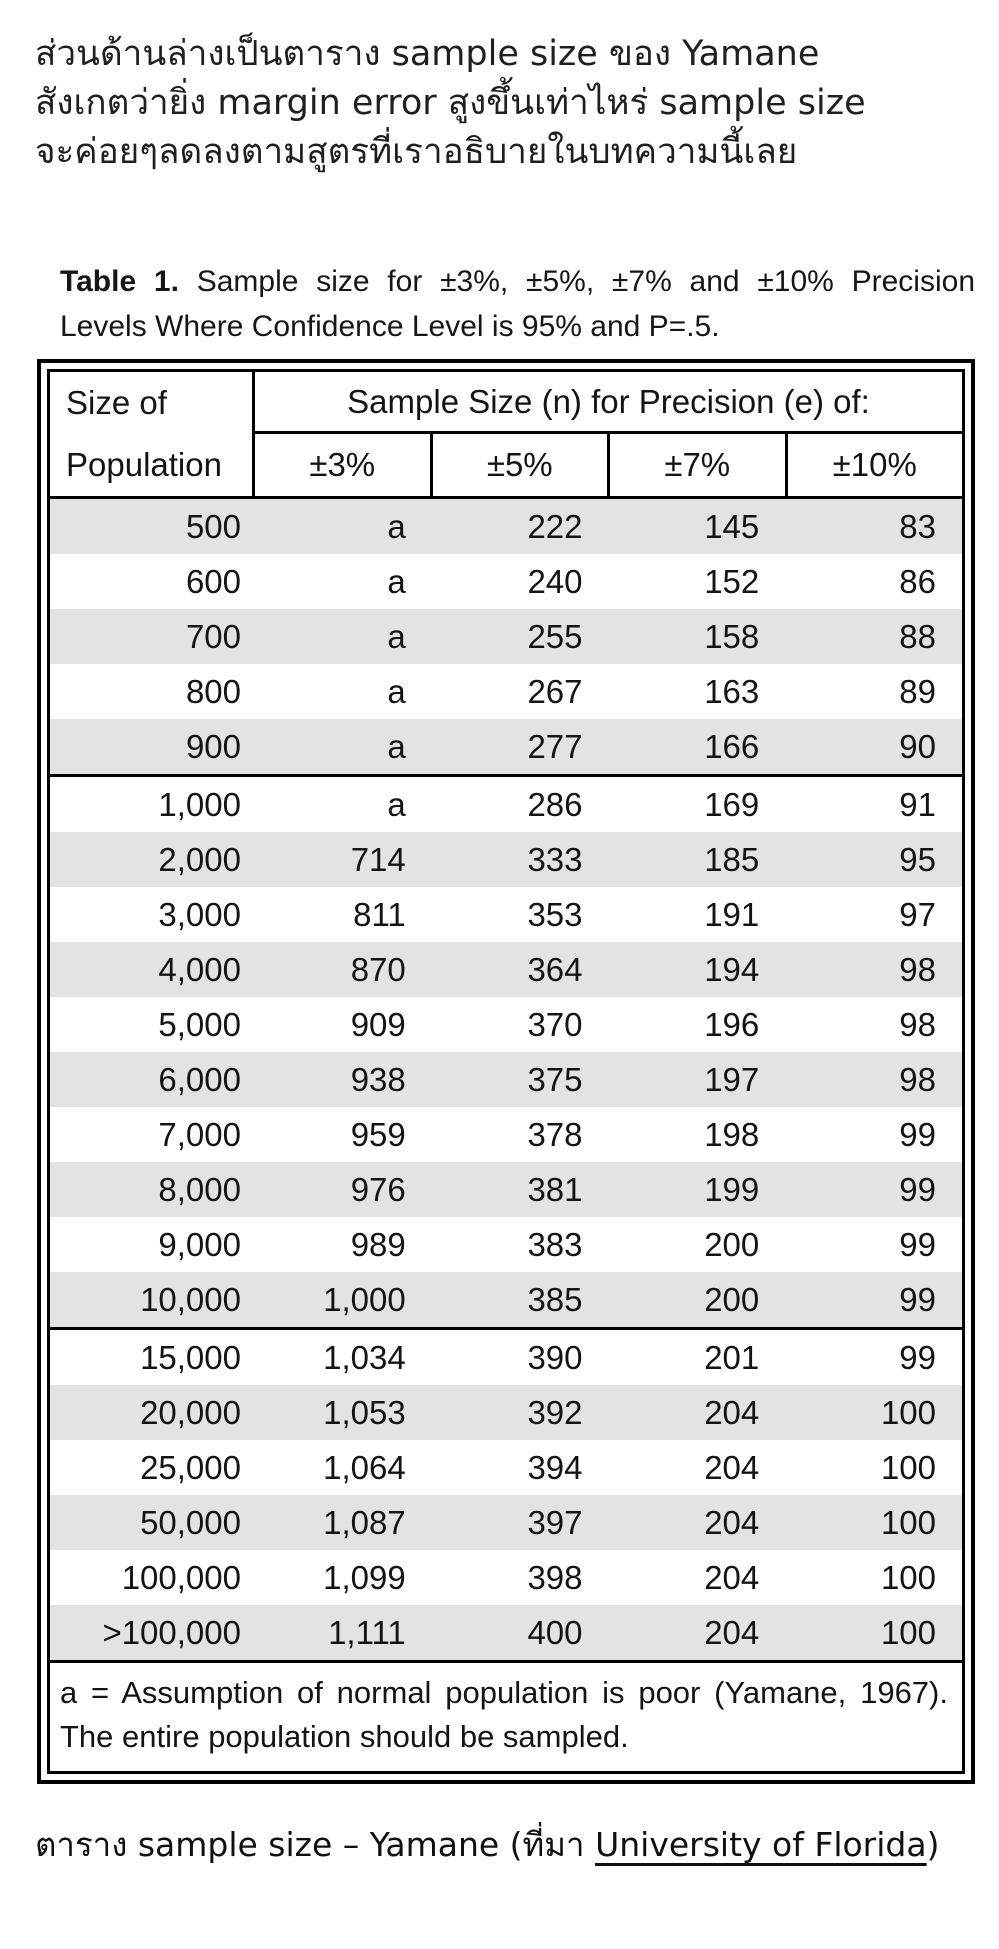  What do you see at coordinates (555, 859) in the screenshot?
I see `sample-size-cell: 333` at bounding box center [555, 859].